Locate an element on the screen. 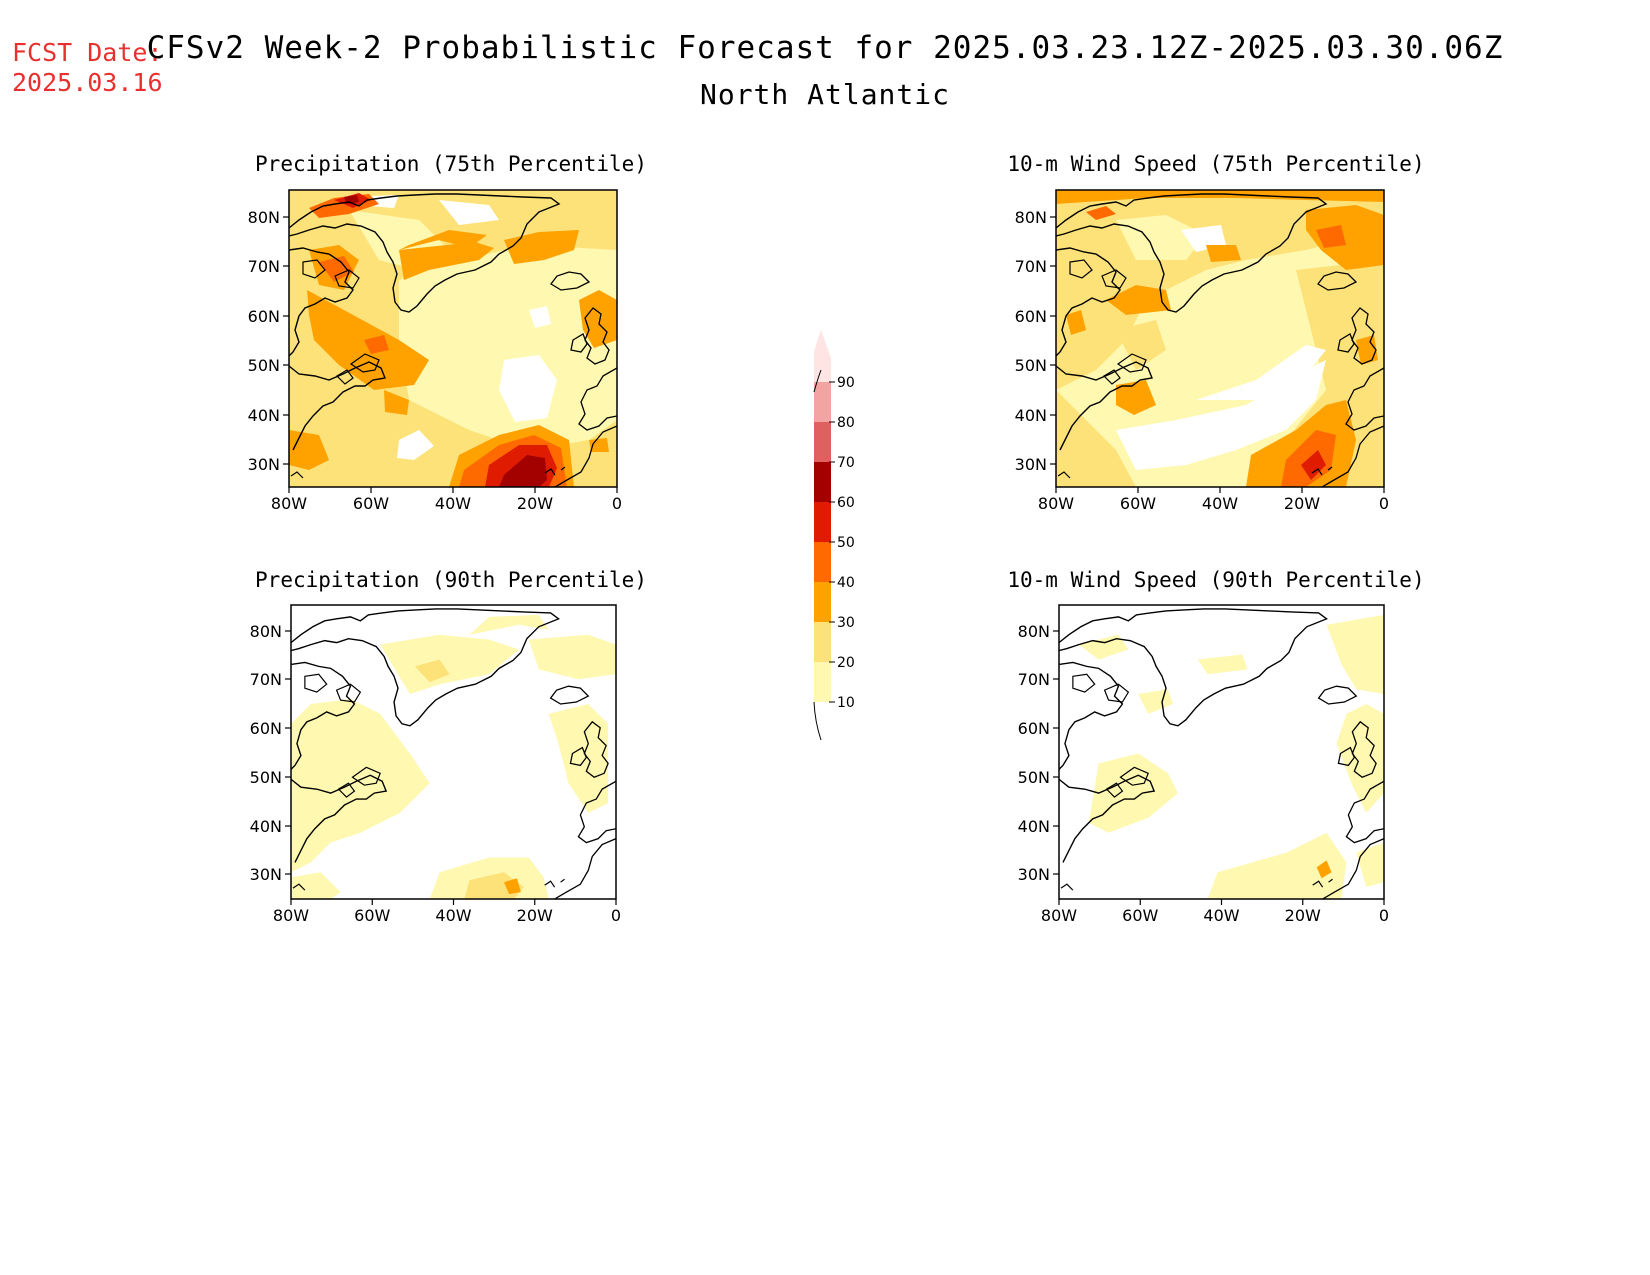  colorbar-label: 30 is located at coordinates (846, 623).